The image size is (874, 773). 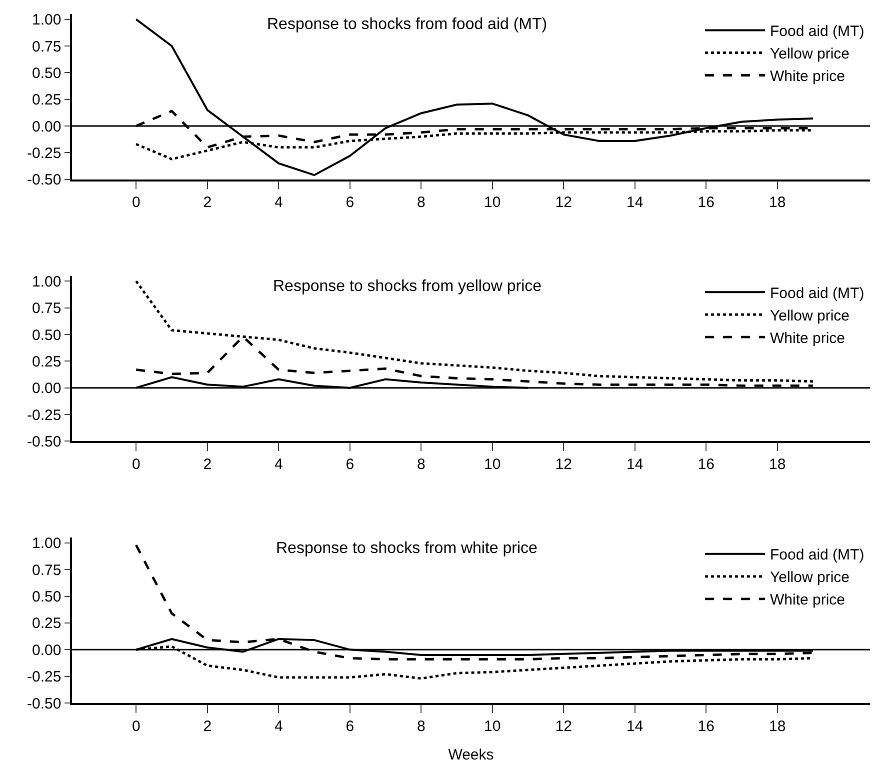 I want to click on x-axis-title: Weeks, so click(x=471, y=755).